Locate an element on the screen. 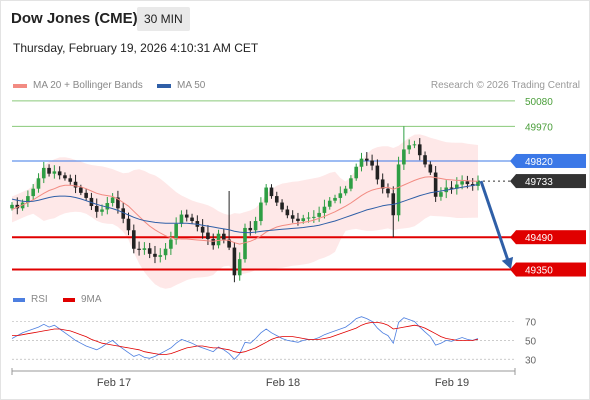 Image resolution: width=590 pixels, height=400 pixels. attribution: Research © 2026 Trading Central is located at coordinates (505, 85).